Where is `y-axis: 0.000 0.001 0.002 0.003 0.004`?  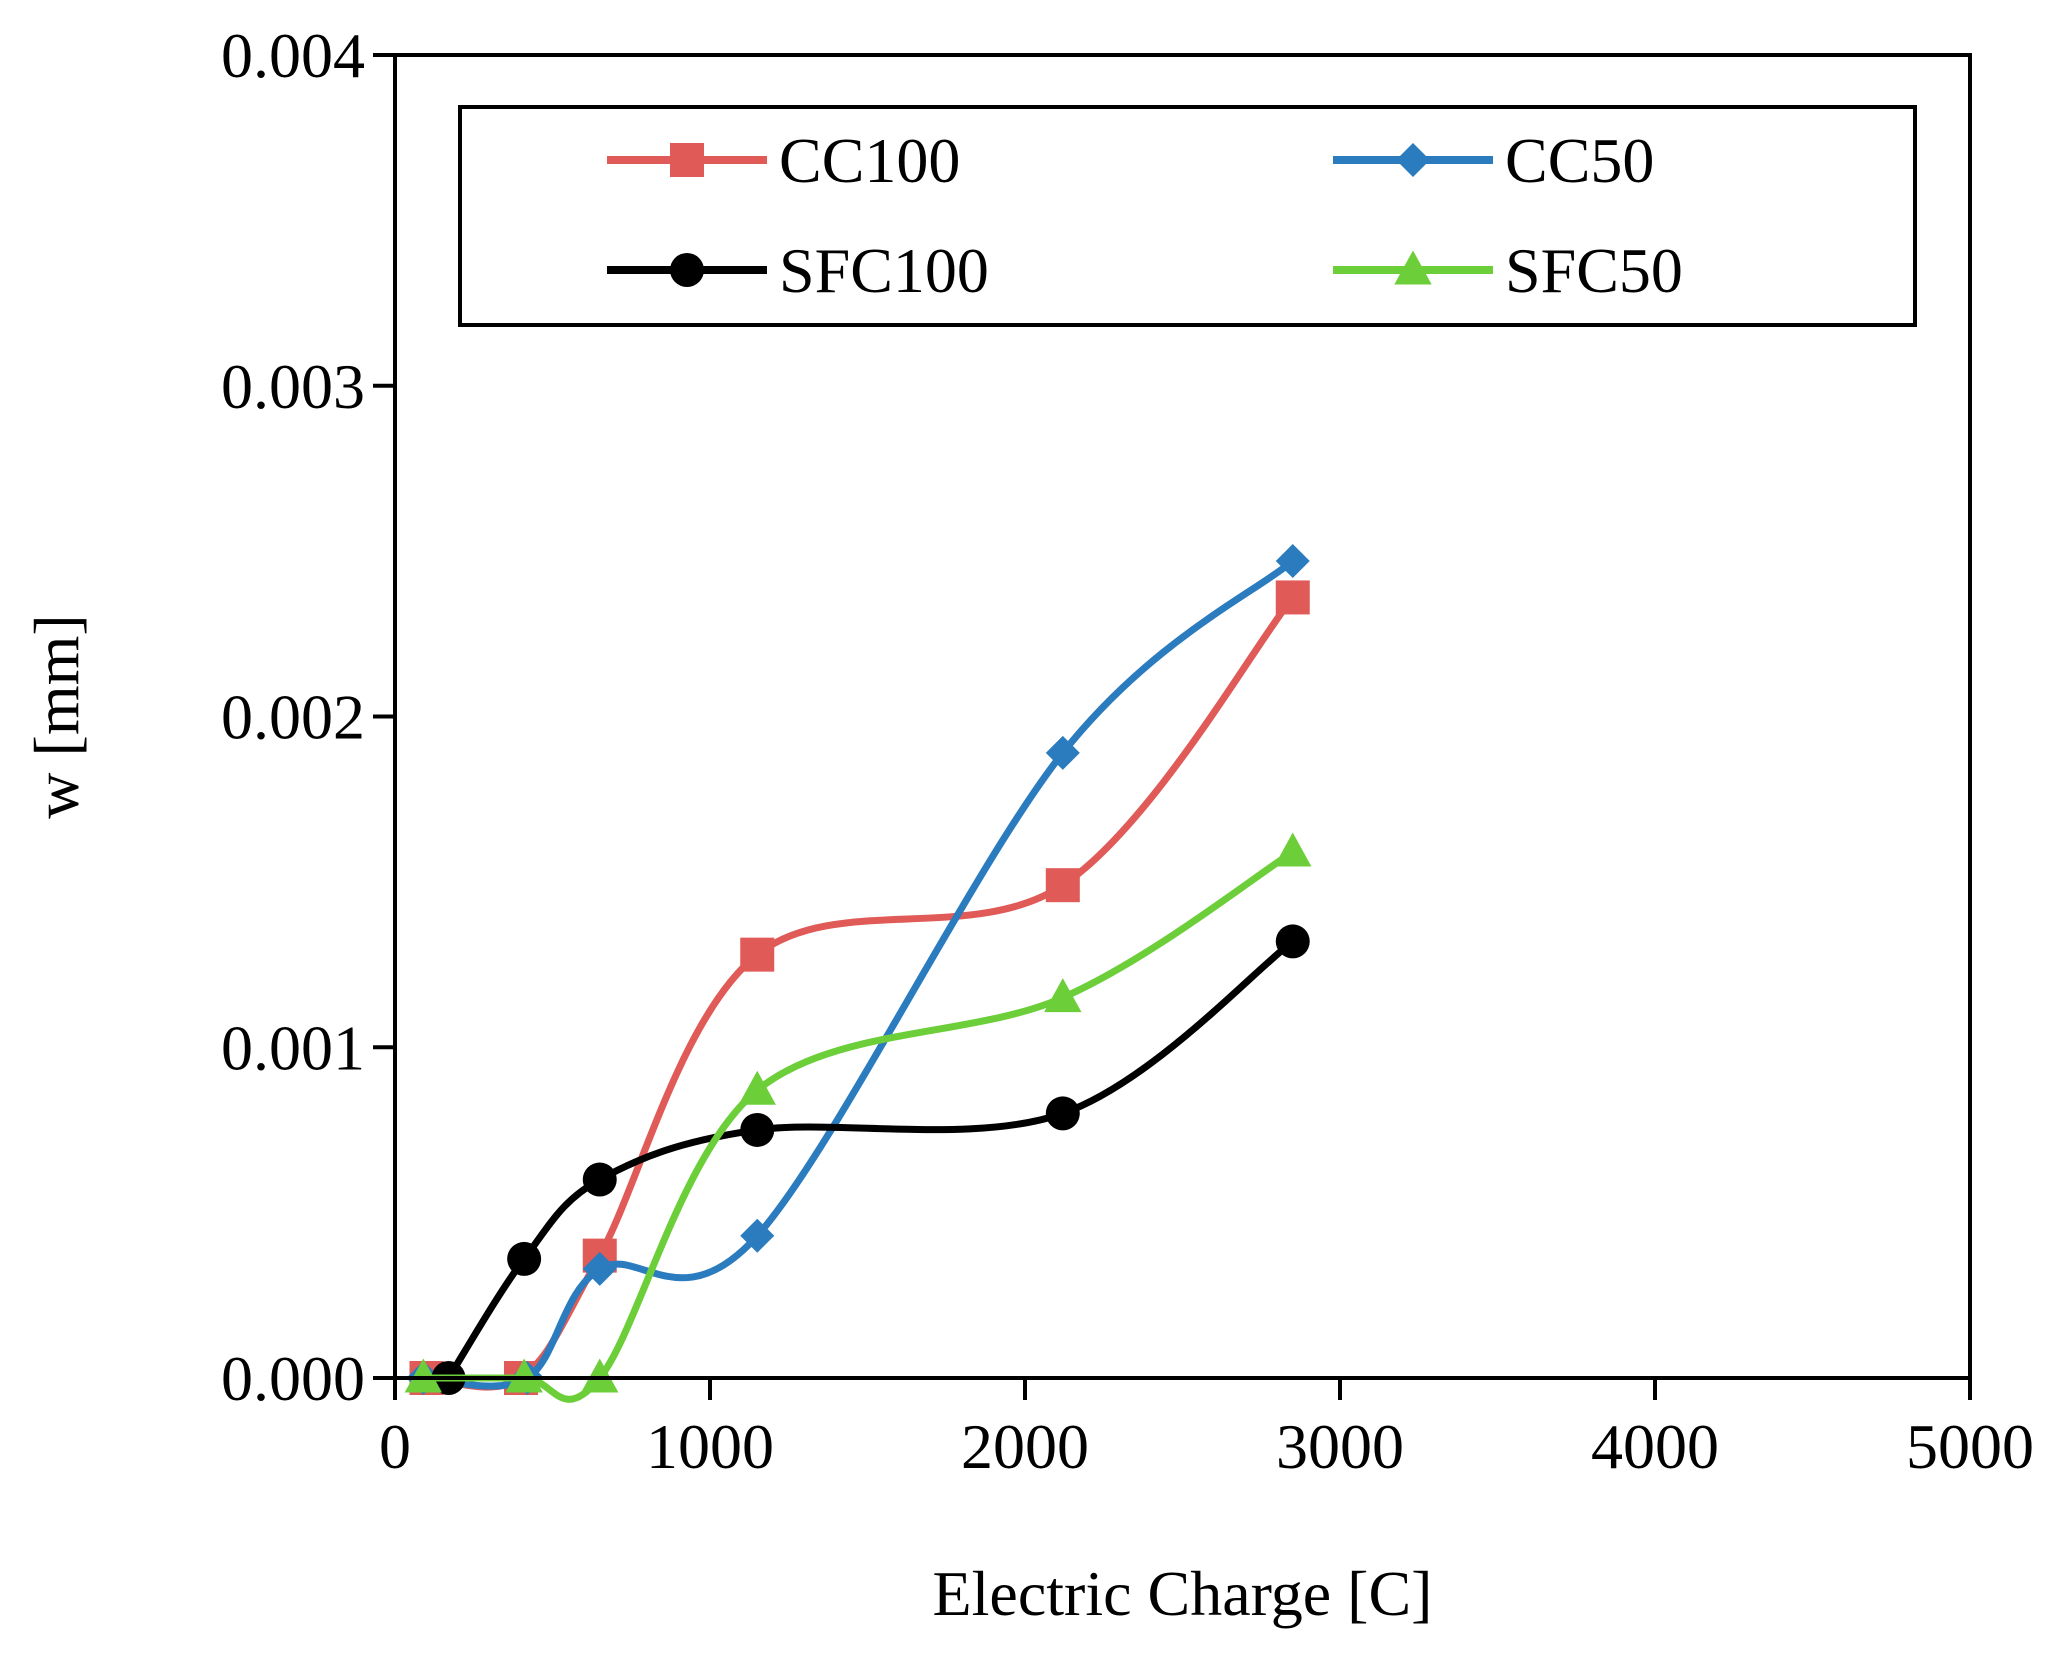
y-axis: 0.000 0.001 0.002 0.003 0.004 is located at coordinates (308, 717).